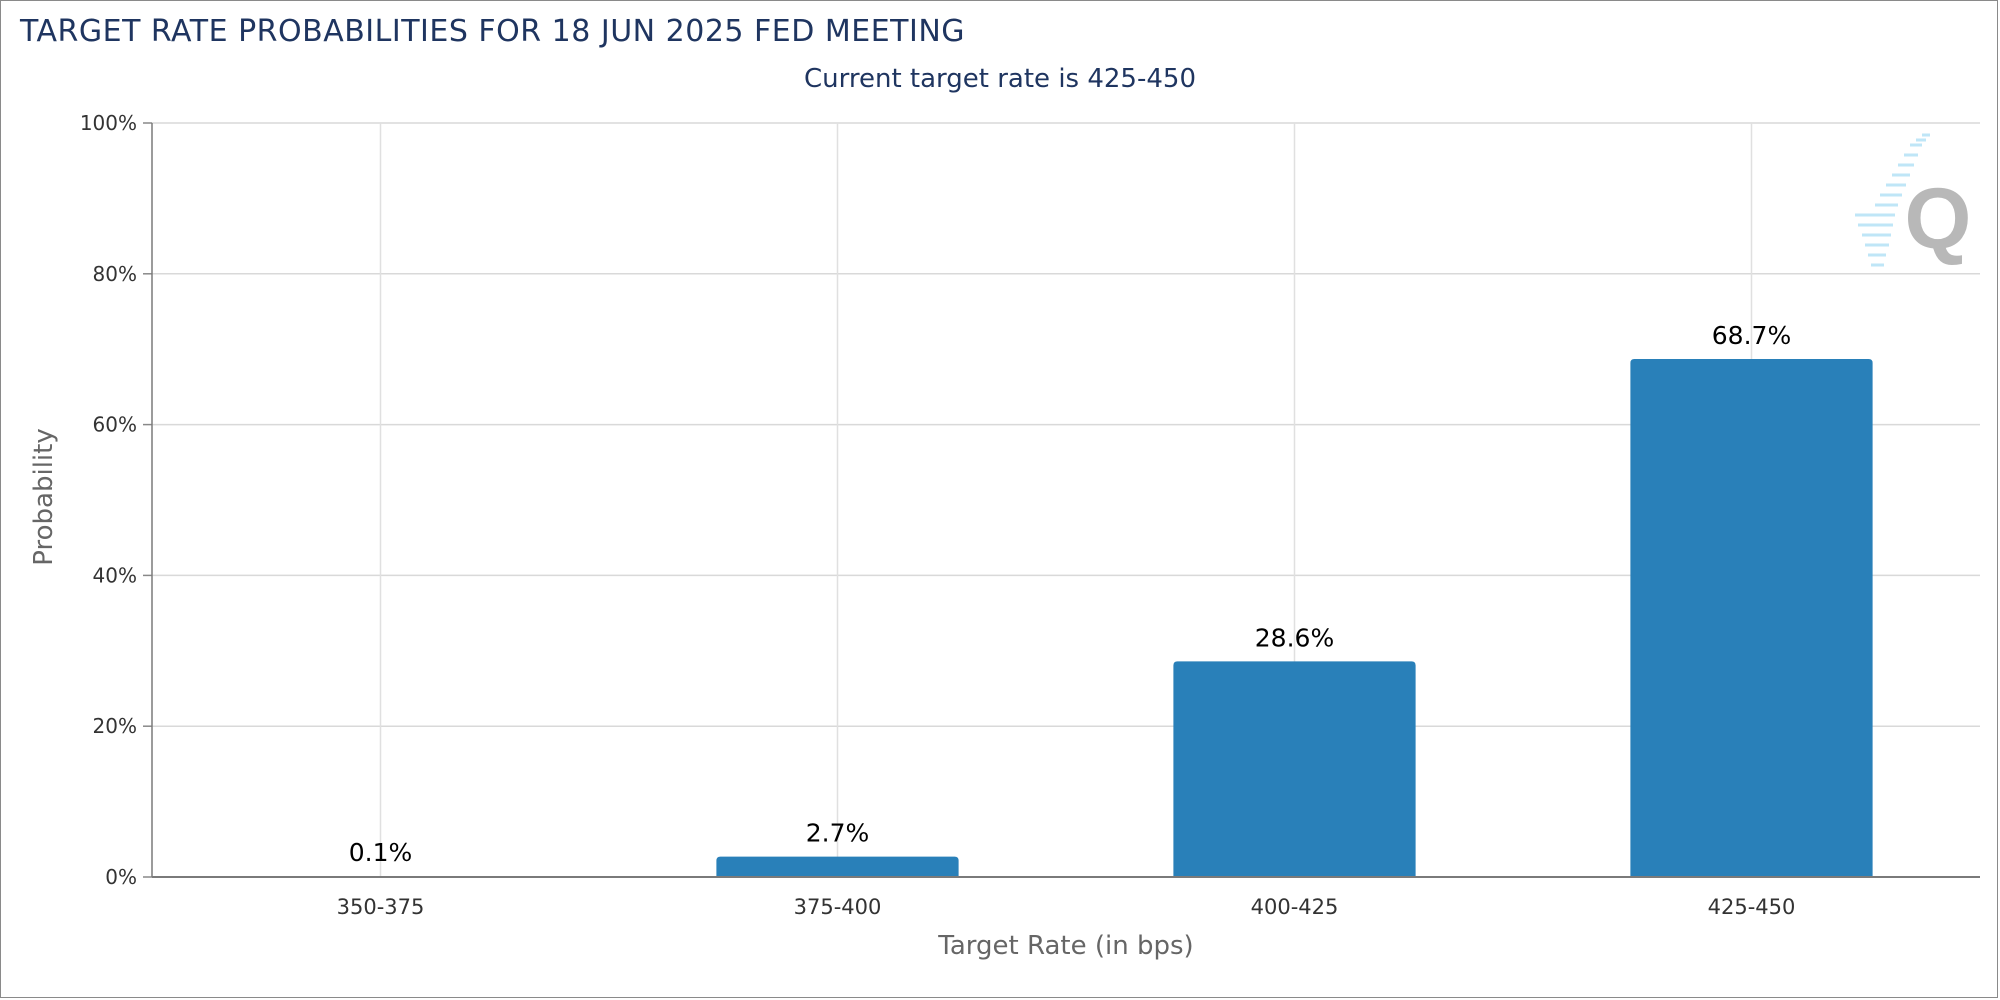  Describe the element at coordinates (108, 123) in the screenshot. I see `y-tick-label: 100%` at that location.